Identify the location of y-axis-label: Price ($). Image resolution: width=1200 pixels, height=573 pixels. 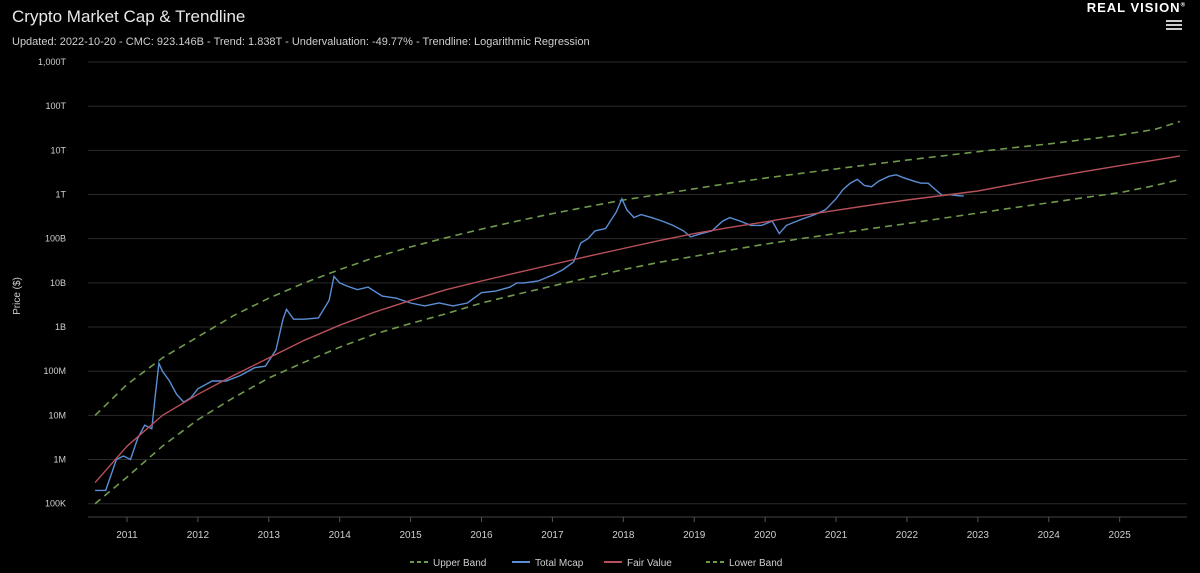
(17, 296).